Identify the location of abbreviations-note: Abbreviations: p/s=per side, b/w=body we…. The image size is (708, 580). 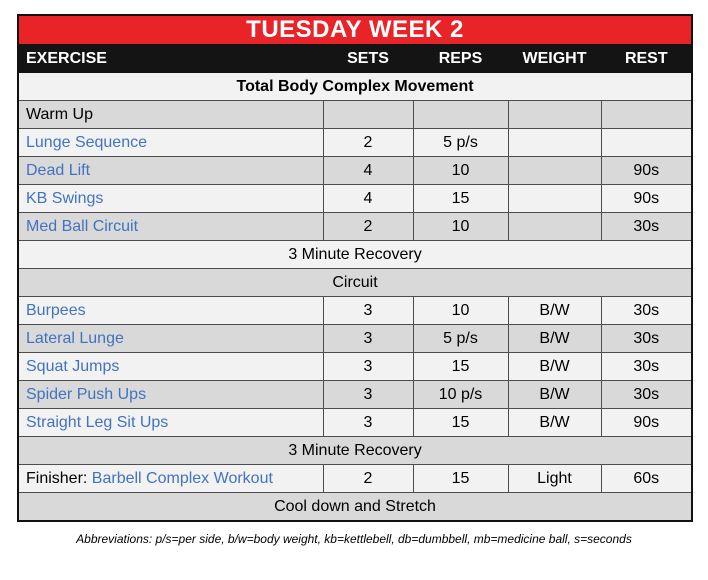
(354, 539).